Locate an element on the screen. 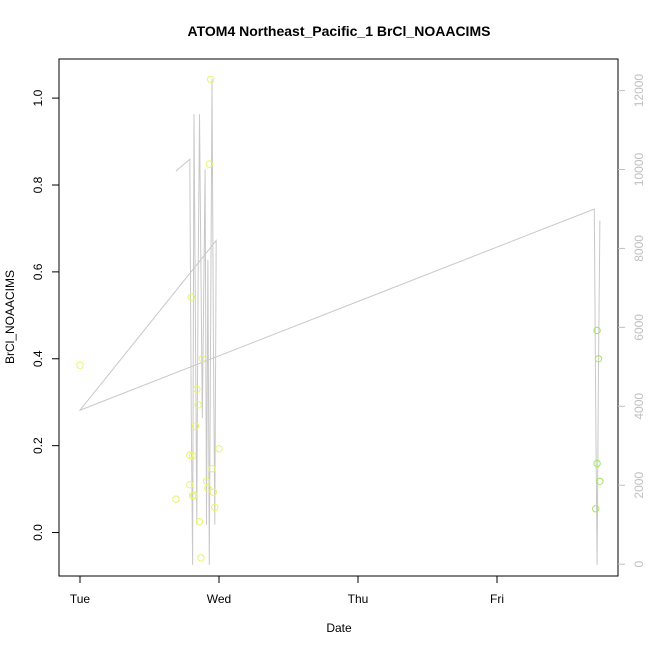  x-tick-label: Thu is located at coordinates (358, 599).